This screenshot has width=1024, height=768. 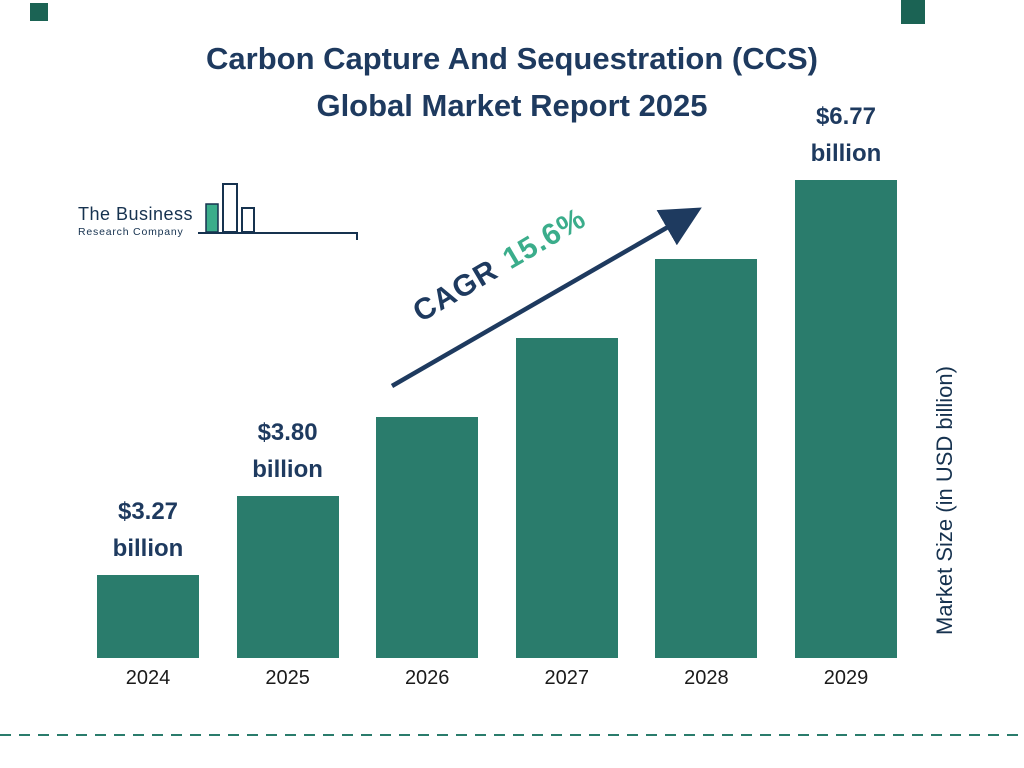 I want to click on bar-2025, so click(x=287, y=577).